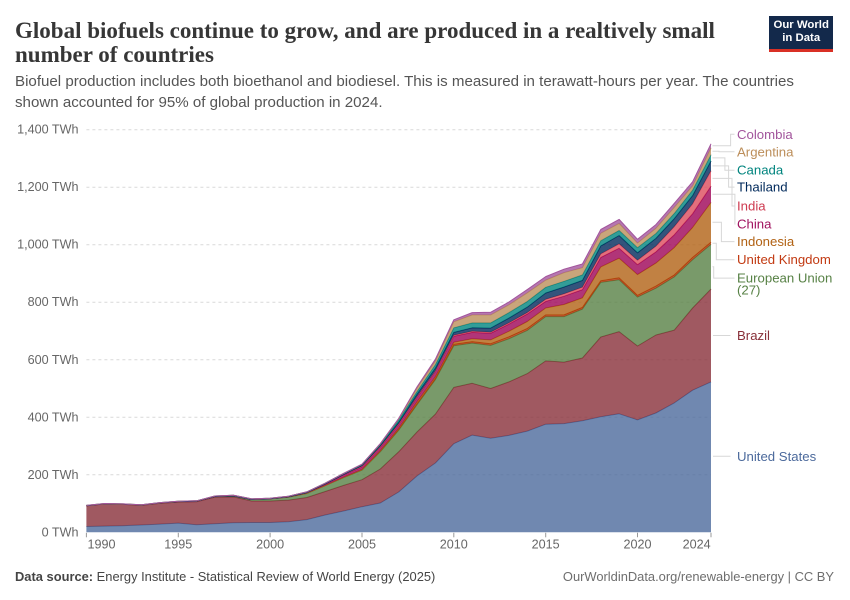 The width and height of the screenshot is (850, 600). Describe the element at coordinates (47, 245) in the screenshot. I see `svg-text: 1,000 TWh` at that location.